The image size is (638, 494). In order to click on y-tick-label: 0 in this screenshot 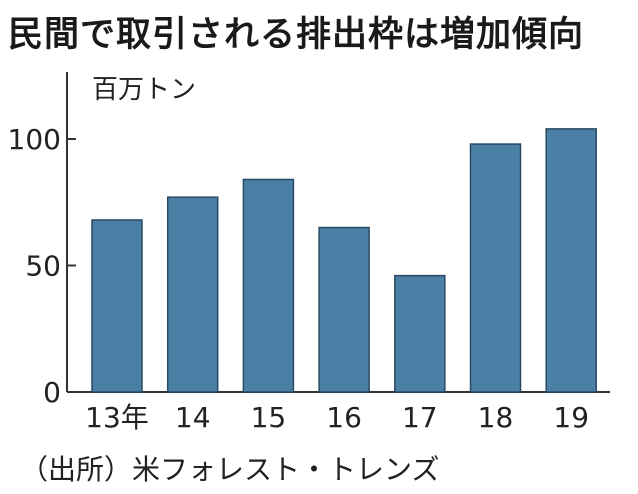, I will do `click(52, 392)`.